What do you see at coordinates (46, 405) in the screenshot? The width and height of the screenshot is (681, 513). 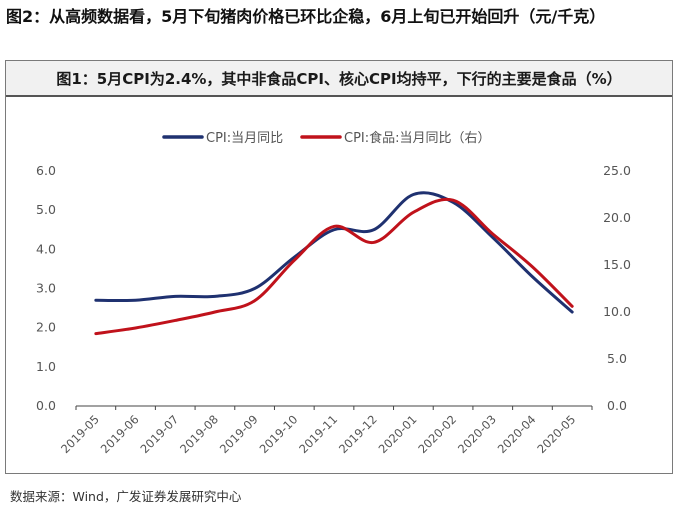 I see `y-left-tick-label: 0.0` at bounding box center [46, 405].